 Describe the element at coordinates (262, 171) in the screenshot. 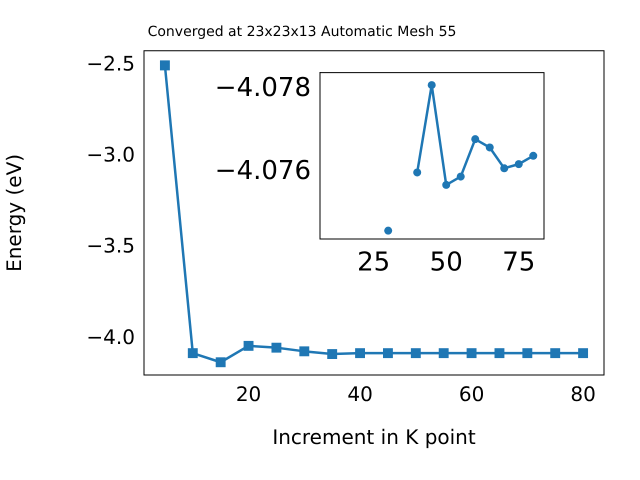

I see `y-tick-label: −4.076` at that location.